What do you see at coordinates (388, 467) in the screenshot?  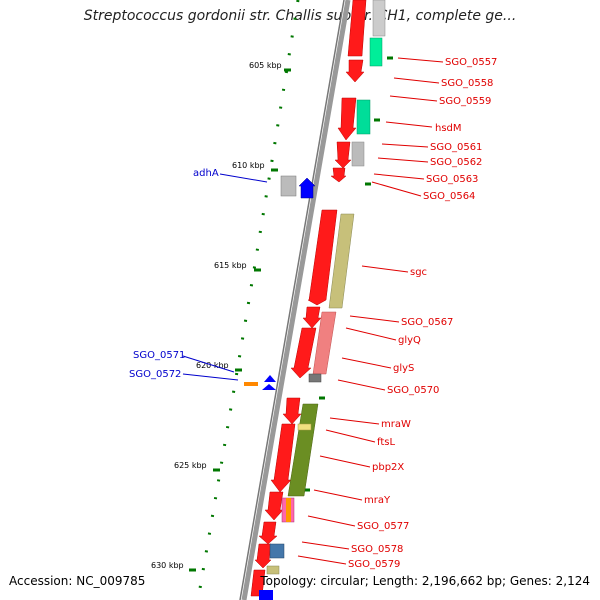 I see `gene-label: pbp2X` at bounding box center [388, 467].